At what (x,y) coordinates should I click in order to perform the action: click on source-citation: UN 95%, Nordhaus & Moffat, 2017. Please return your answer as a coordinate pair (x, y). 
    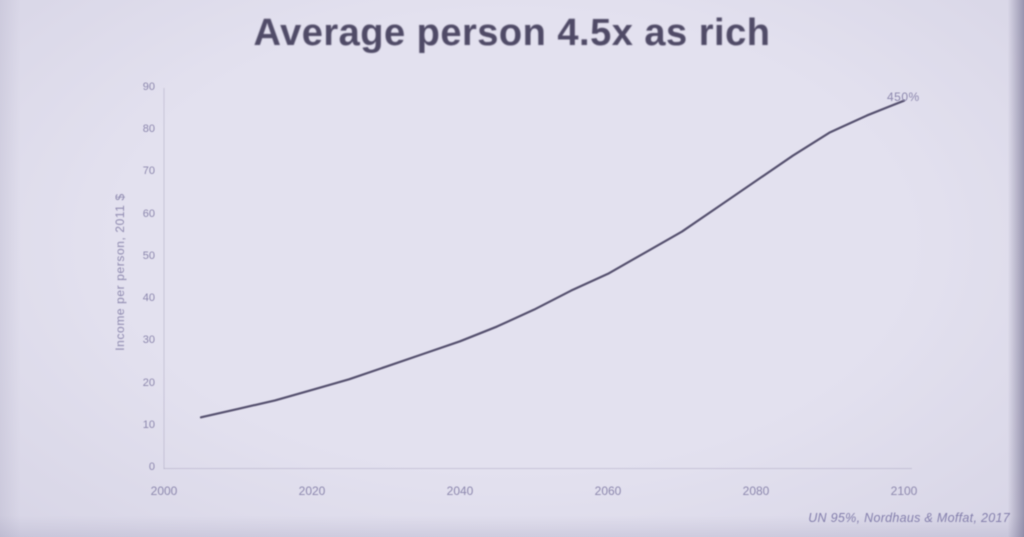
    Looking at the image, I should click on (909, 518).